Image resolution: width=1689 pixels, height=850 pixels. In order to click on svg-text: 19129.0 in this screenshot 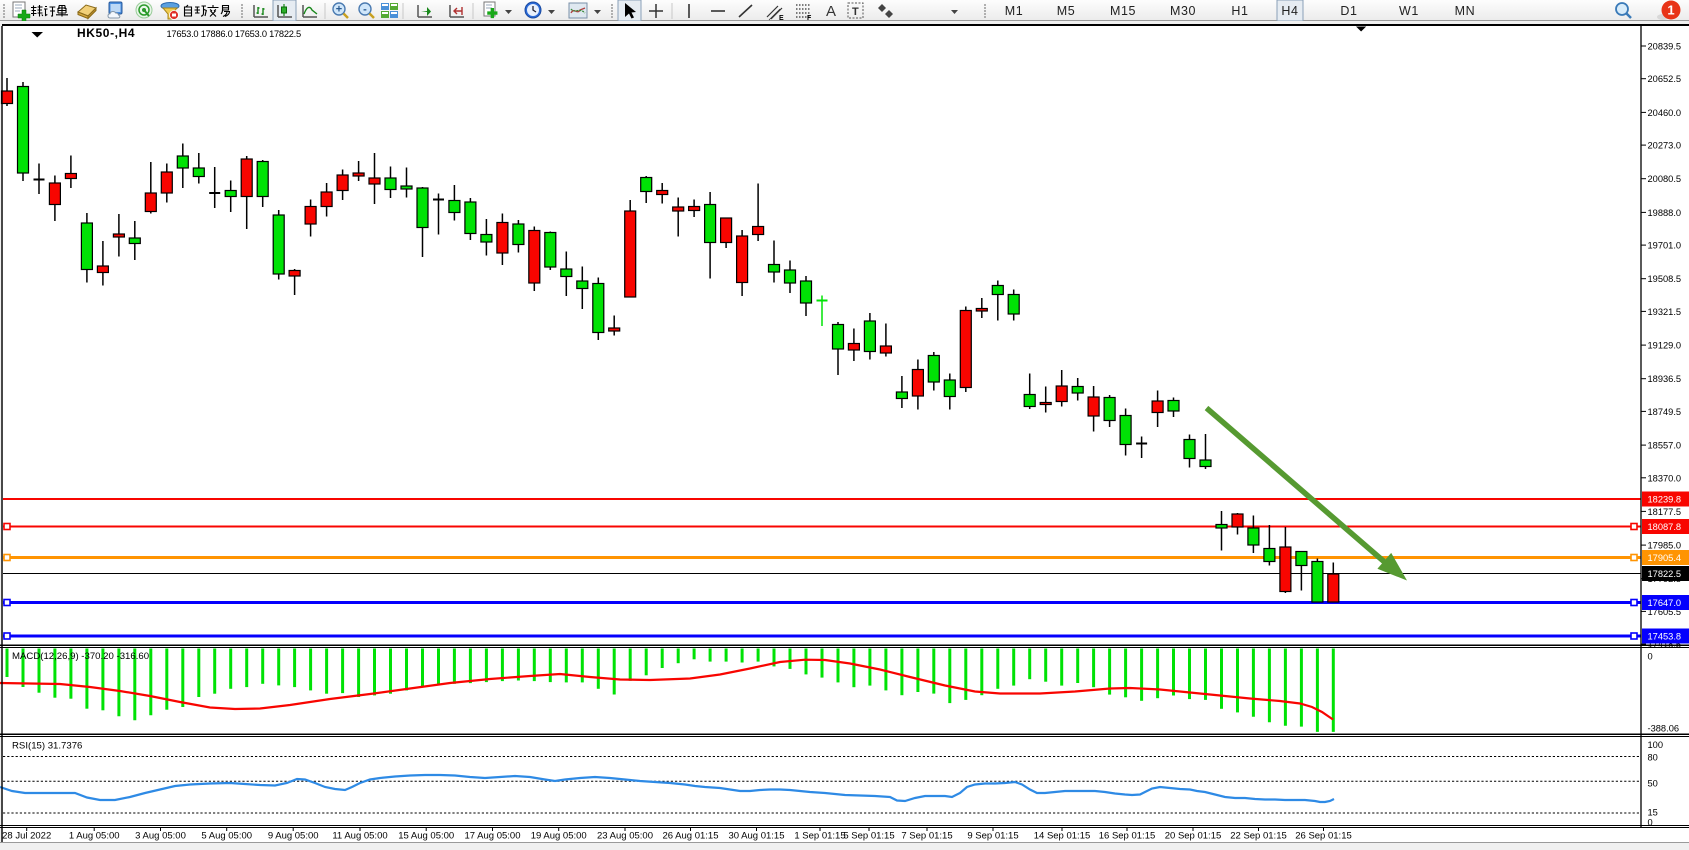, I will do `click(1665, 346)`.